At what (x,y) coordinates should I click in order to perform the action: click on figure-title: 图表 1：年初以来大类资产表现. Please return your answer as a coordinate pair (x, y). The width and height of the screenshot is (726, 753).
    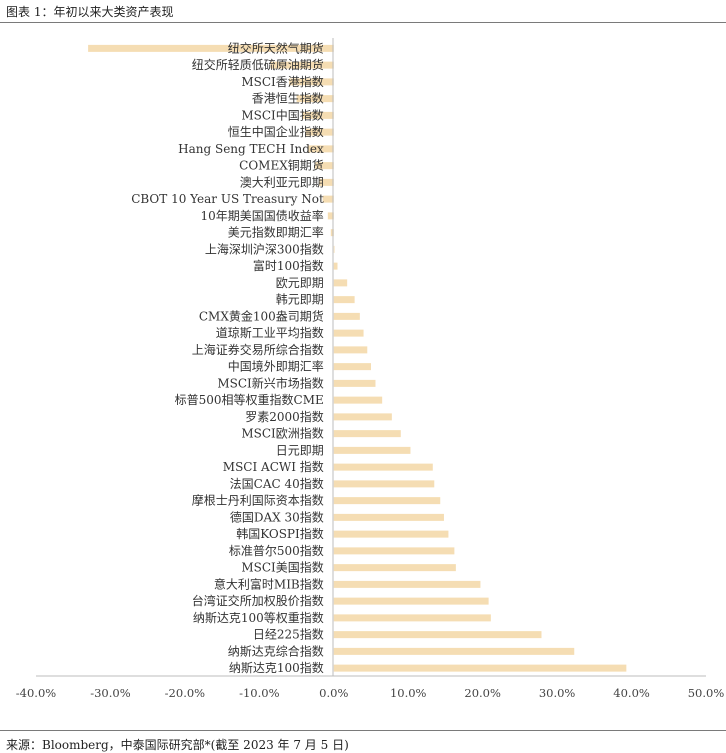
    Looking at the image, I should click on (90, 12).